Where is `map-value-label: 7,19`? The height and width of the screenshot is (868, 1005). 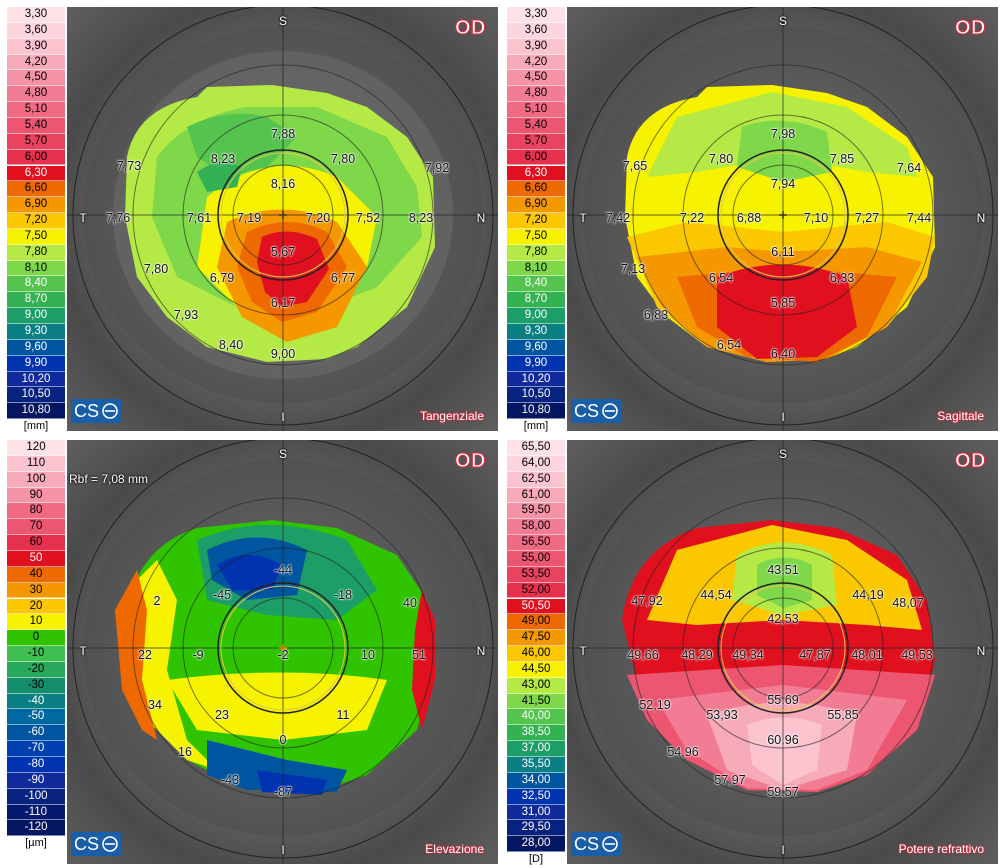 map-value-label: 7,19 is located at coordinates (249, 218).